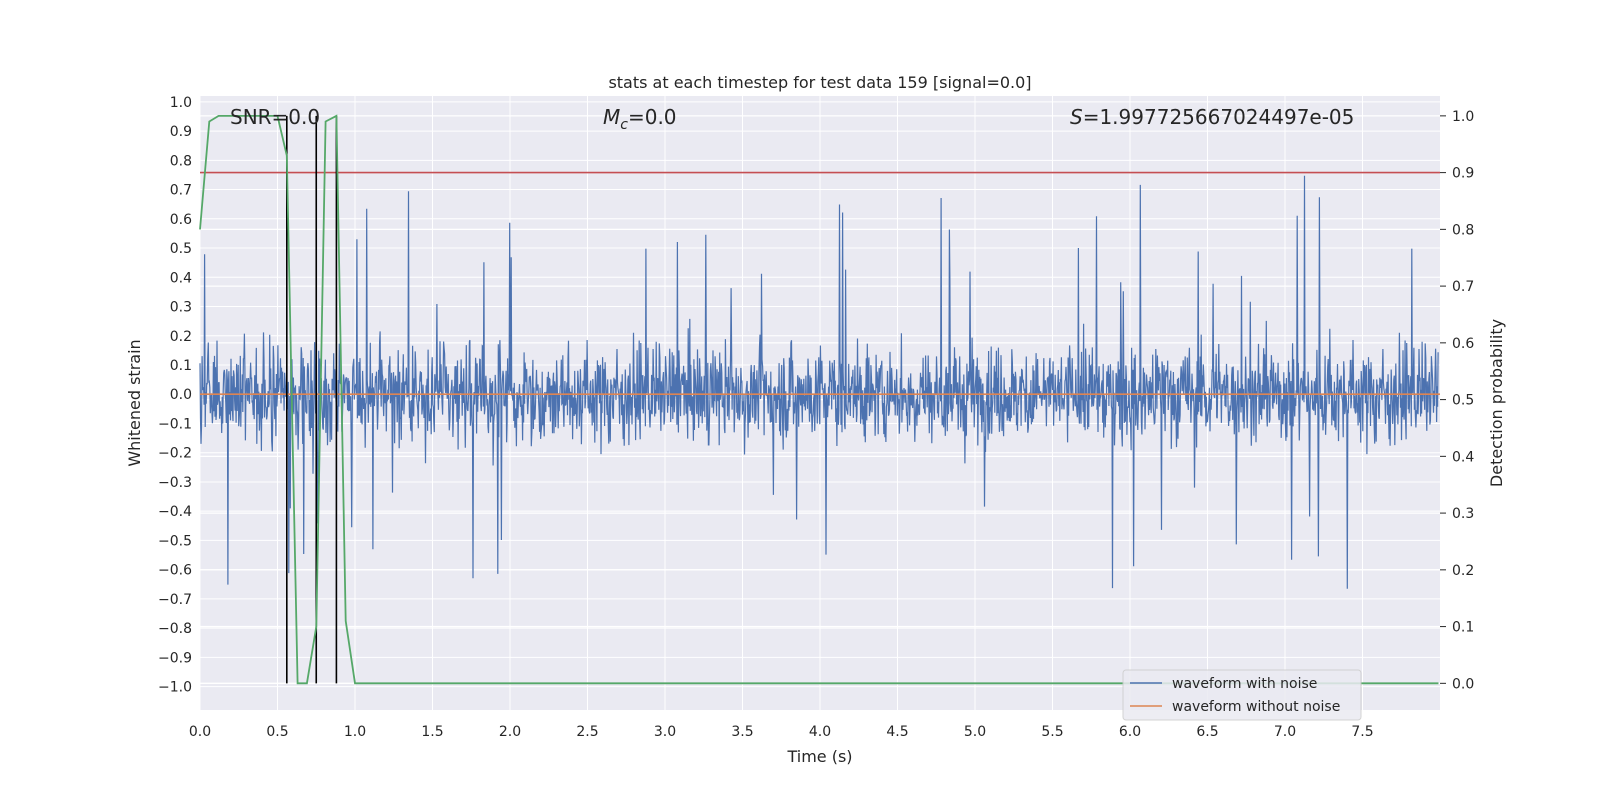 This screenshot has width=1600, height=800. What do you see at coordinates (1463, 117) in the screenshot?
I see `y-right-tick-label: 1.0` at bounding box center [1463, 117].